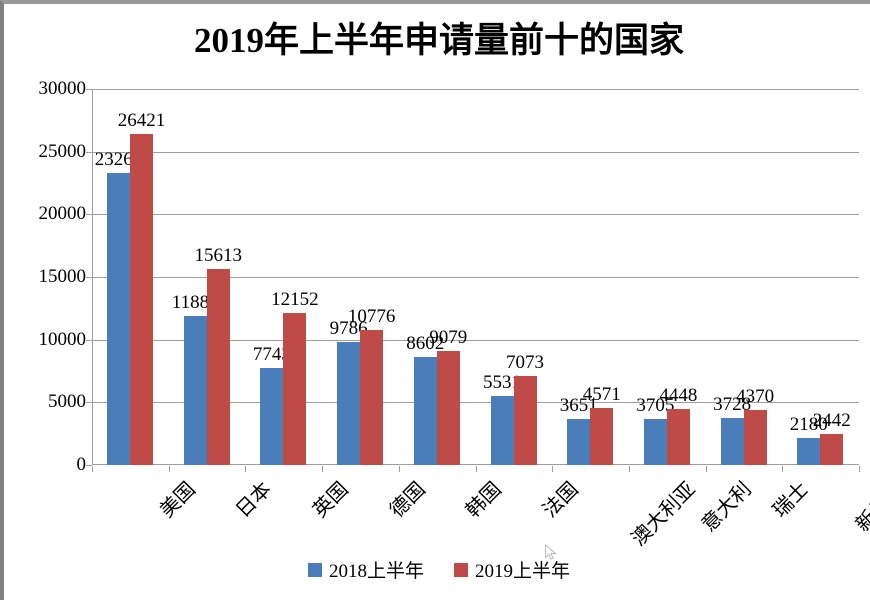 Image resolution: width=870 pixels, height=600 pixels. What do you see at coordinates (295, 299) in the screenshot?
I see `bar-value-label: 12152` at bounding box center [295, 299].